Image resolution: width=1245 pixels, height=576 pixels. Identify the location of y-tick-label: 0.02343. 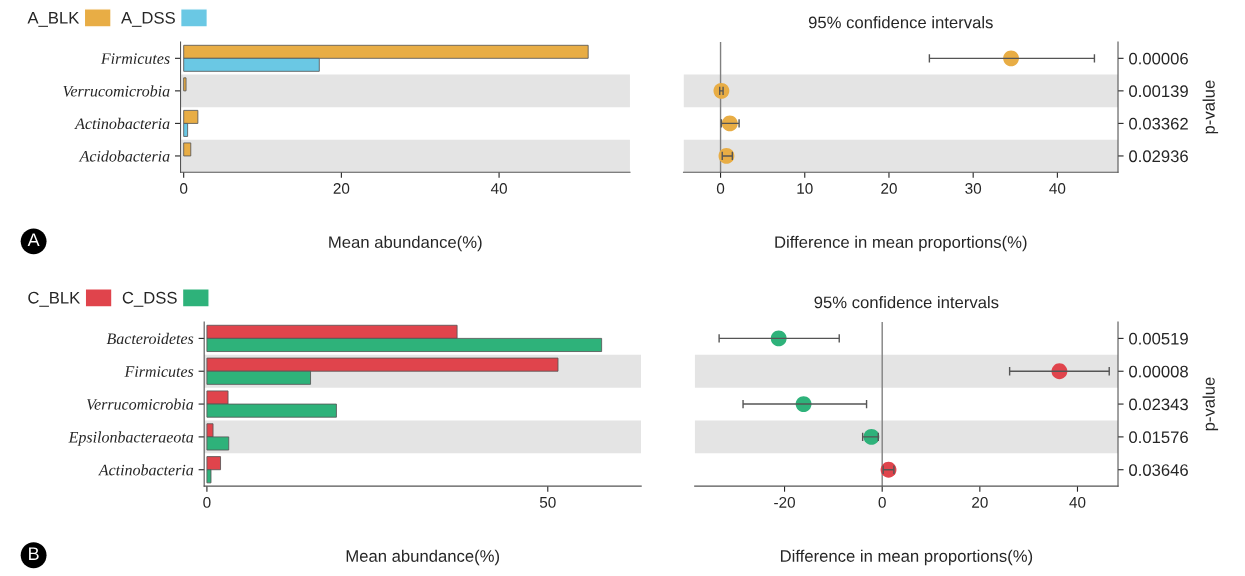
(1158, 404).